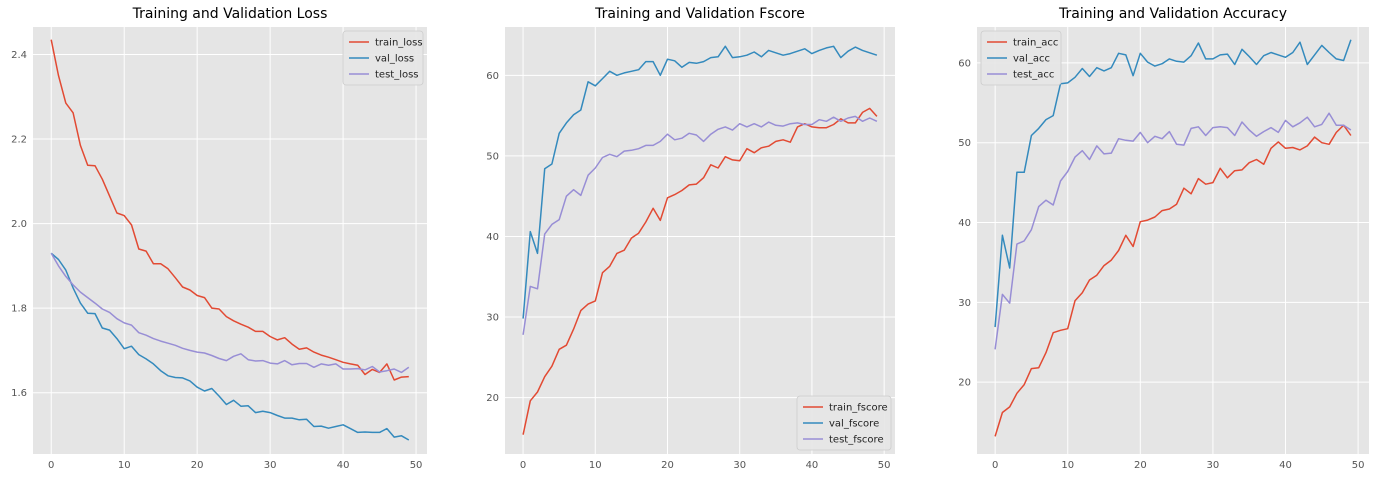 This screenshot has height=483, width=1376. Describe the element at coordinates (399, 43) in the screenshot. I see `legend-label: train_loss` at that location.